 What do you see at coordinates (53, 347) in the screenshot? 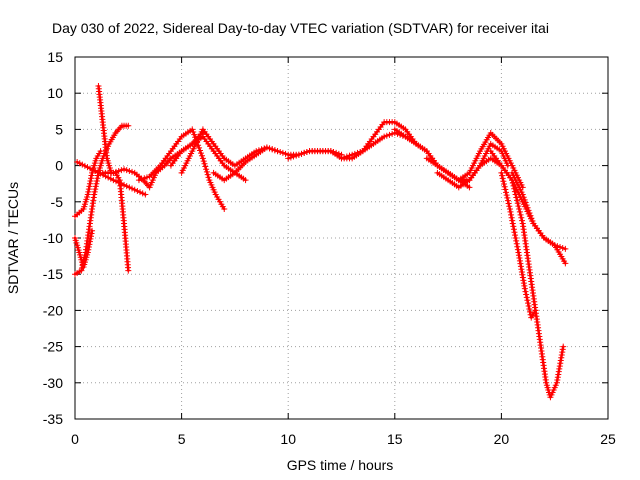
I see `y-tick-label--25: -25` at bounding box center [53, 347].